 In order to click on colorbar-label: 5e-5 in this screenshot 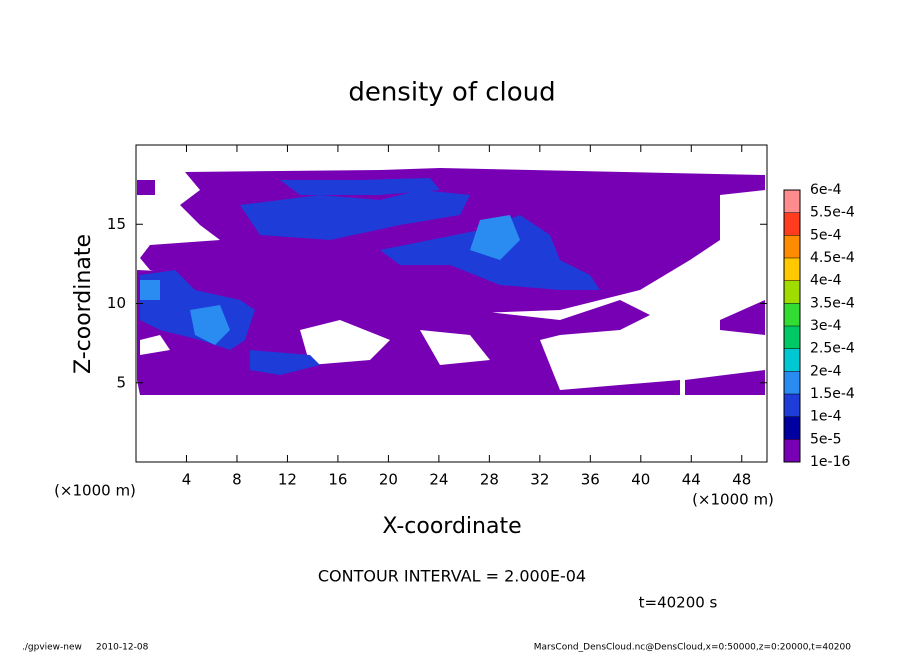, I will do `click(825, 439)`.